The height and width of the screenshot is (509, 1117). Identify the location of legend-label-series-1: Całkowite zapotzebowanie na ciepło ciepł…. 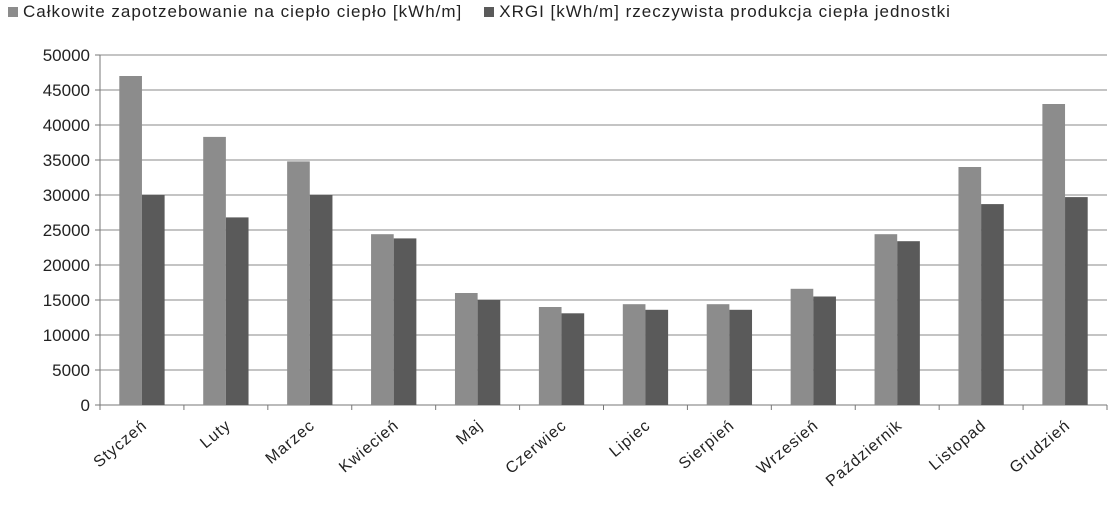
(243, 11).